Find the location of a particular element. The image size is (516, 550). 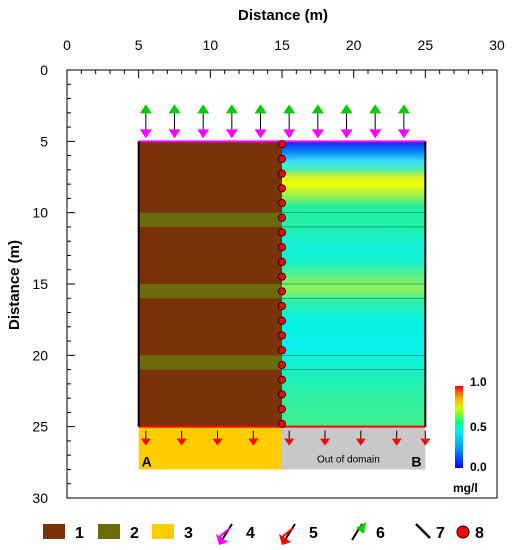

colorbar-unit: mg/l is located at coordinates (465, 488).